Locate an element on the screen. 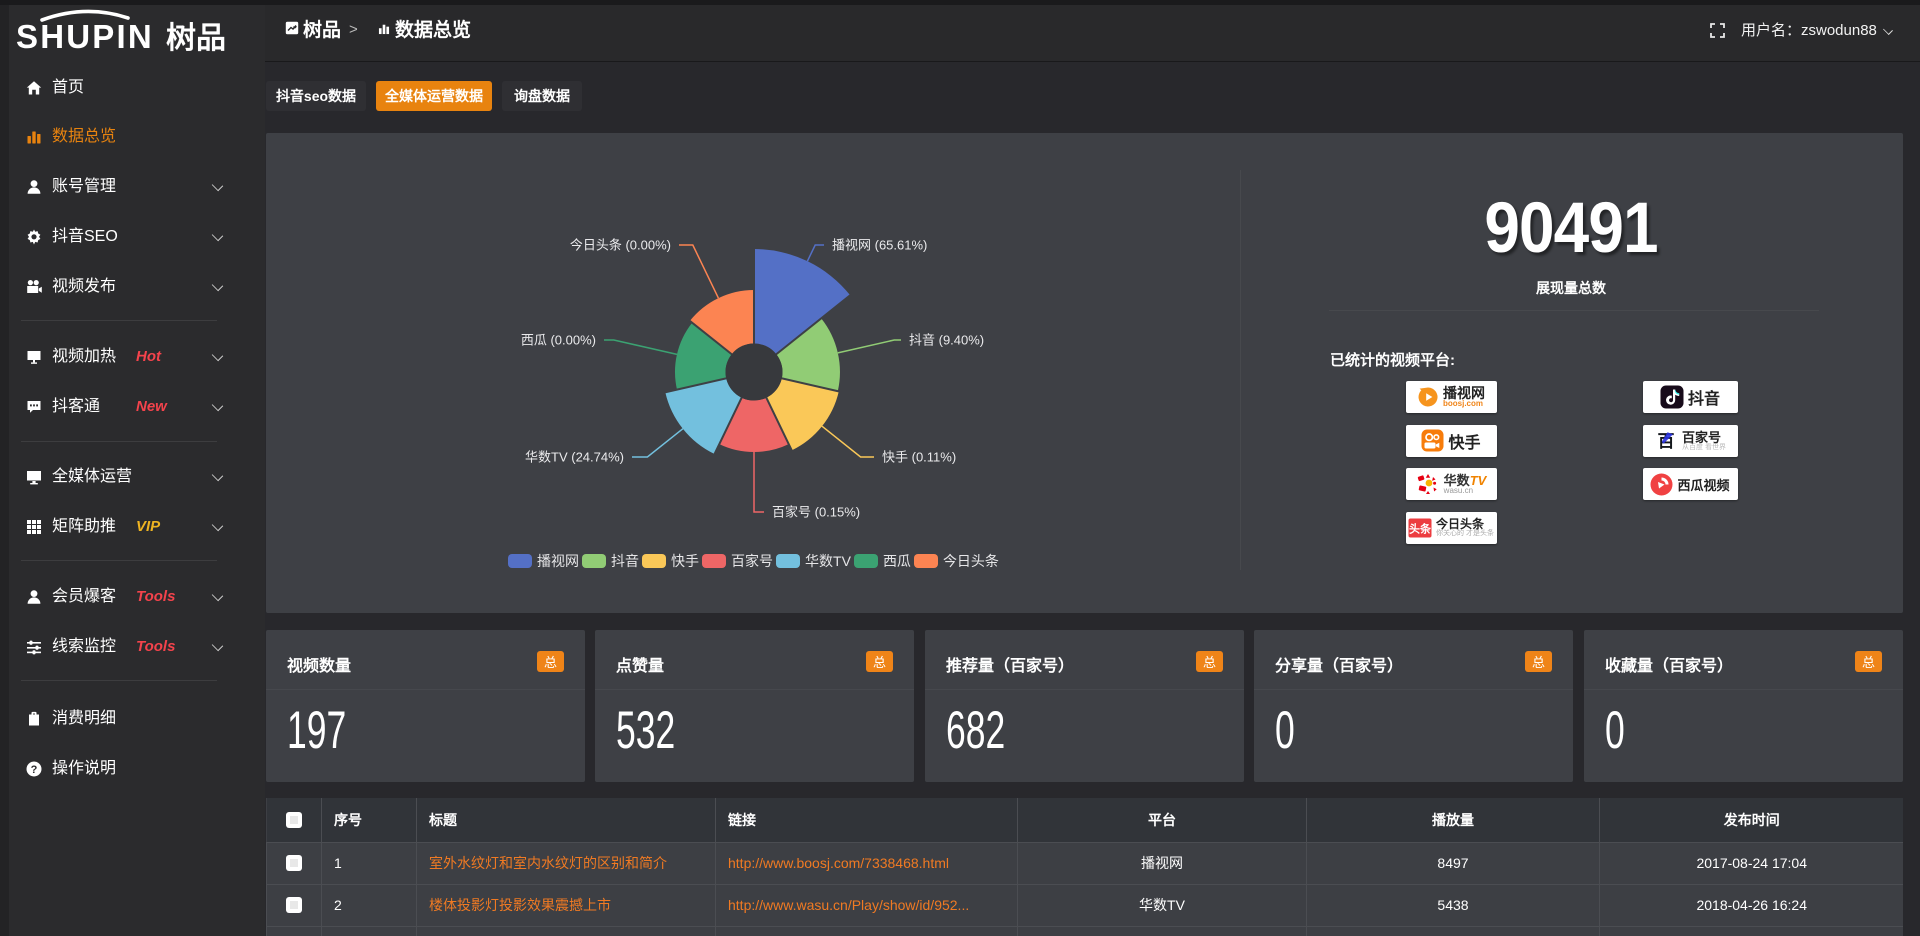 The image size is (1920, 936). svg-text: 快手 (0.11%) is located at coordinates (919, 457).